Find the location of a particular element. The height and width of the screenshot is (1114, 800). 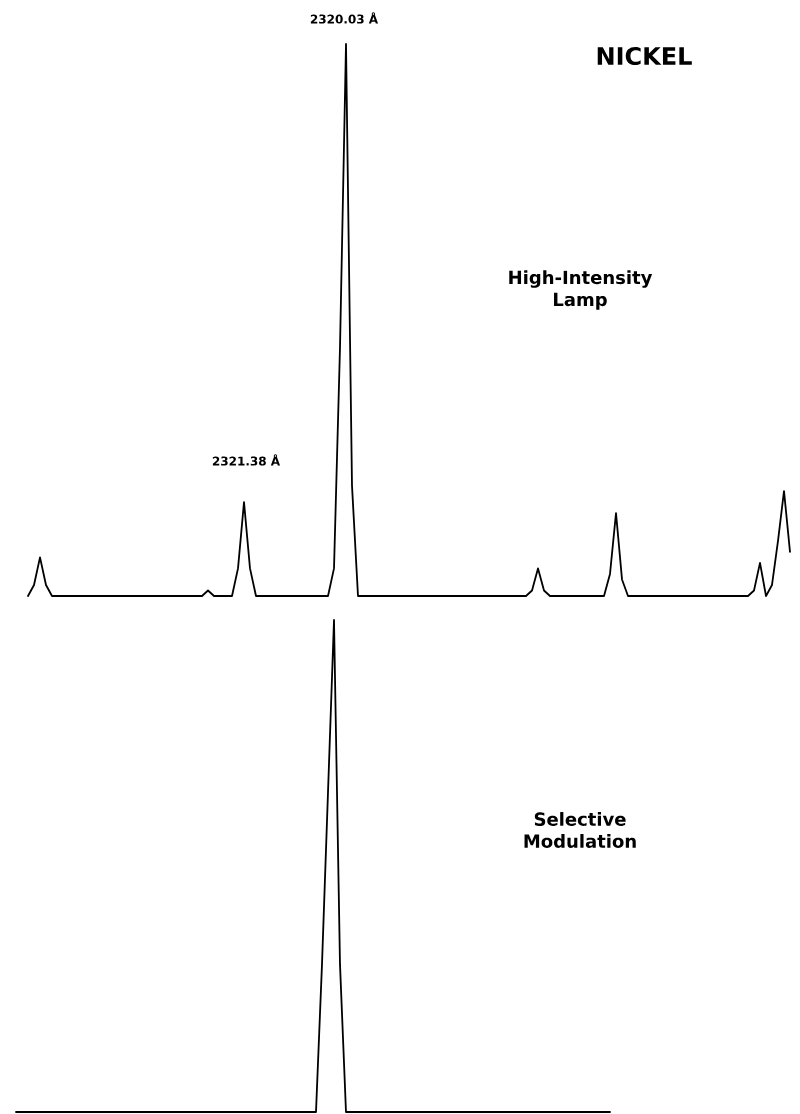

chart-title: NICKEL is located at coordinates (644, 56).